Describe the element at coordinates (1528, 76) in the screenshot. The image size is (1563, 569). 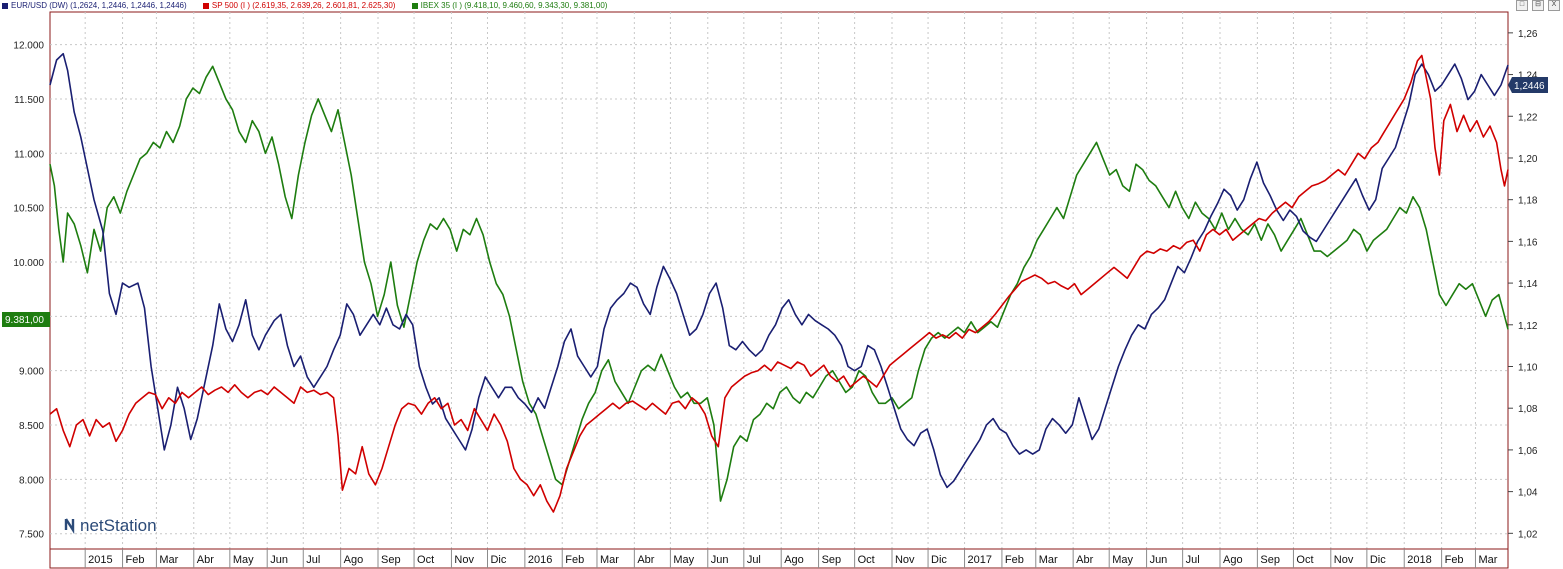
I see `right-tick-label: 1,24` at that location.